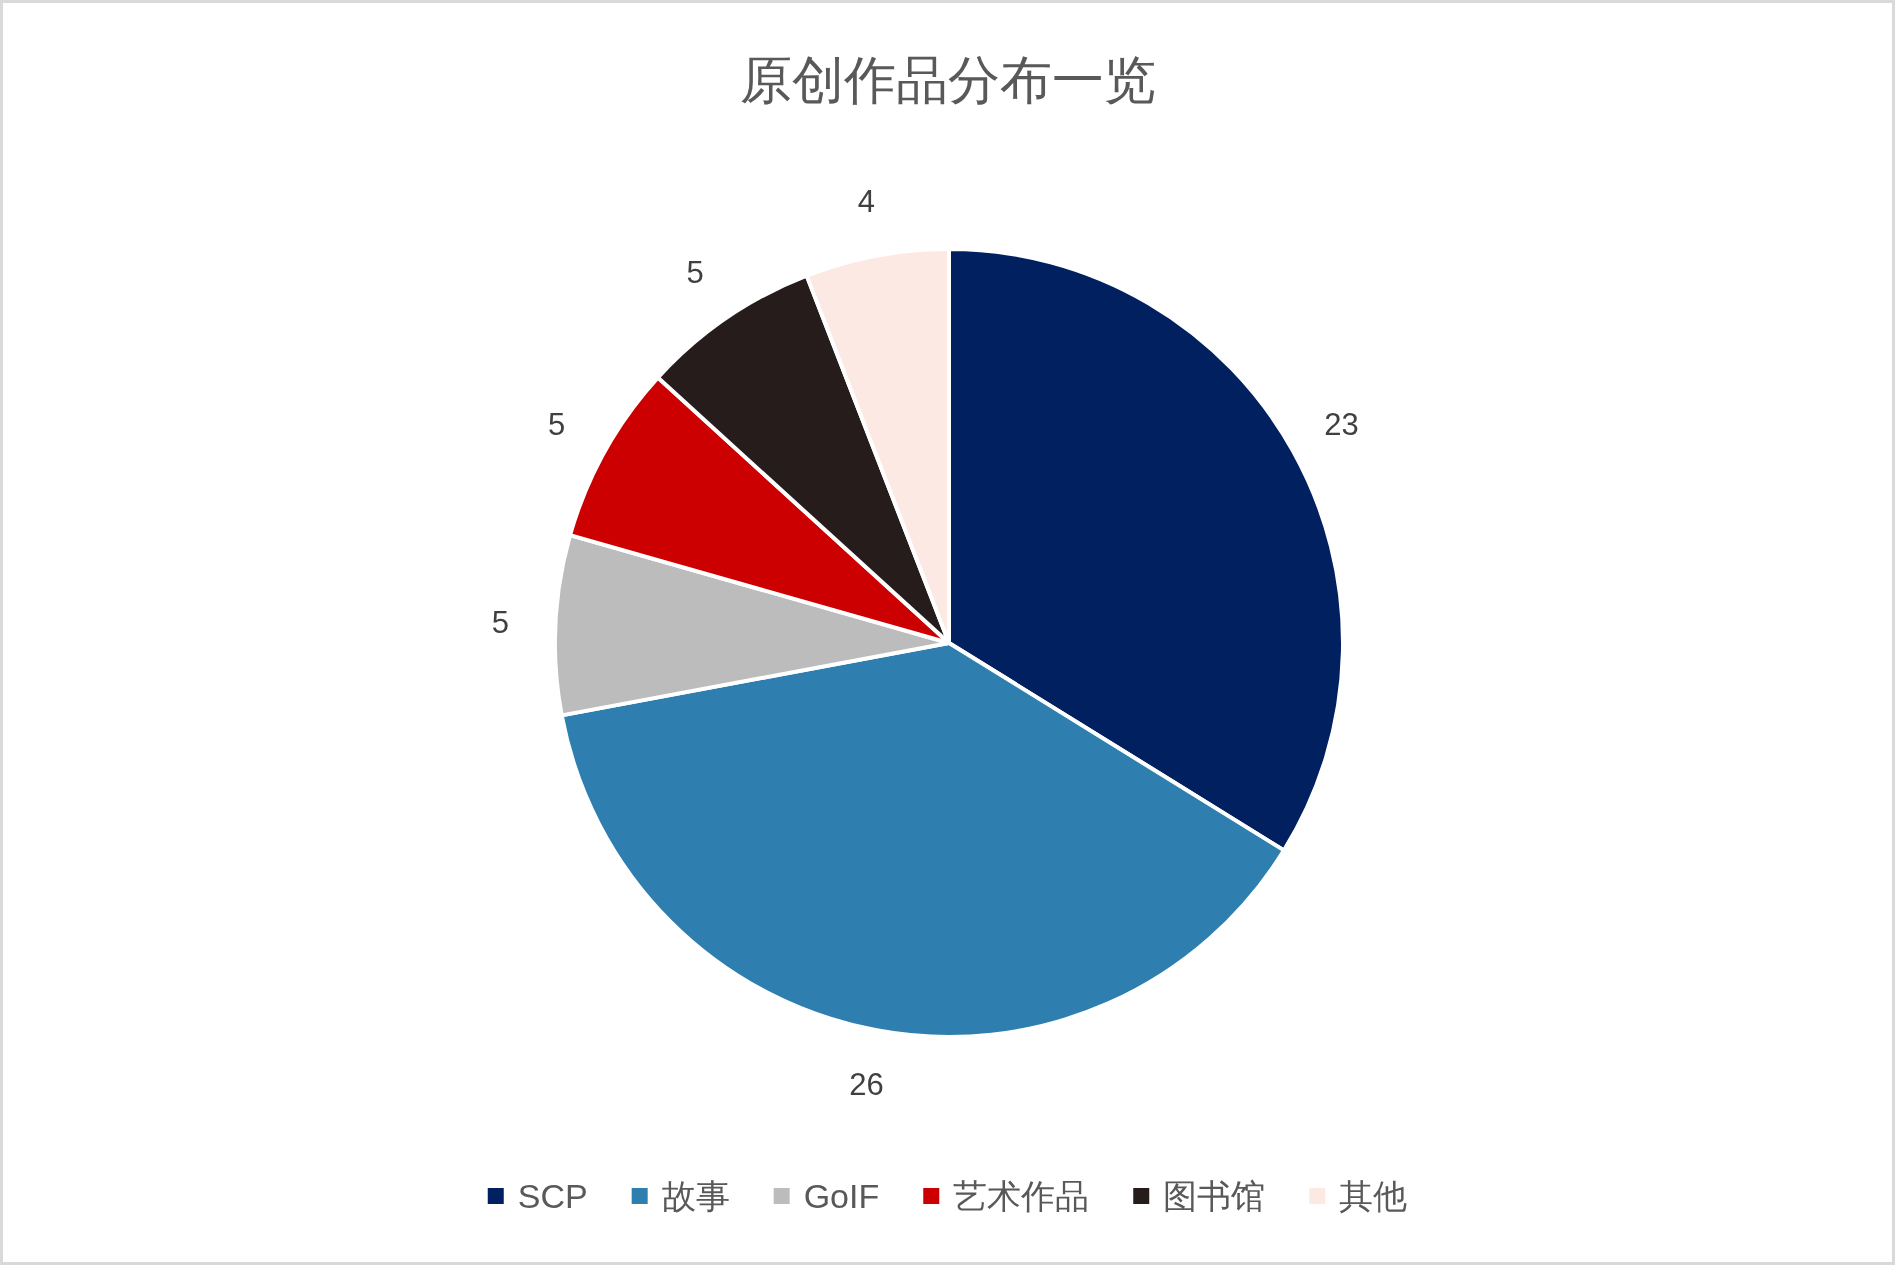 This screenshot has height=1265, width=1895. Describe the element at coordinates (866, 201) in the screenshot. I see `data-label: 4` at that location.